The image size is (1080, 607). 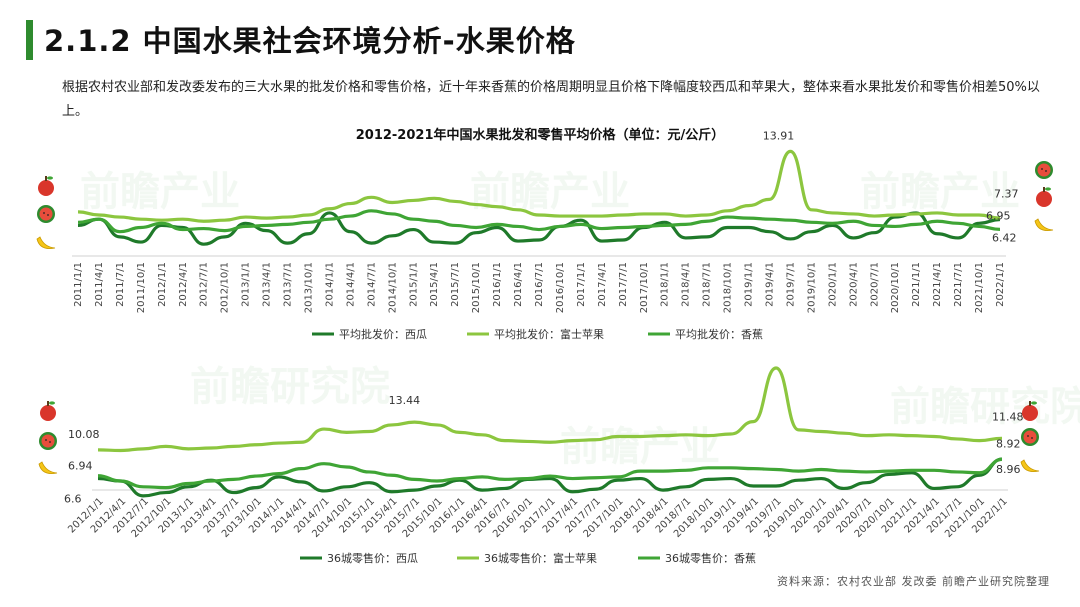 What do you see at coordinates (916, 284) in the screenshot?
I see `x-tick-label: 2021/1/1` at bounding box center [916, 284].